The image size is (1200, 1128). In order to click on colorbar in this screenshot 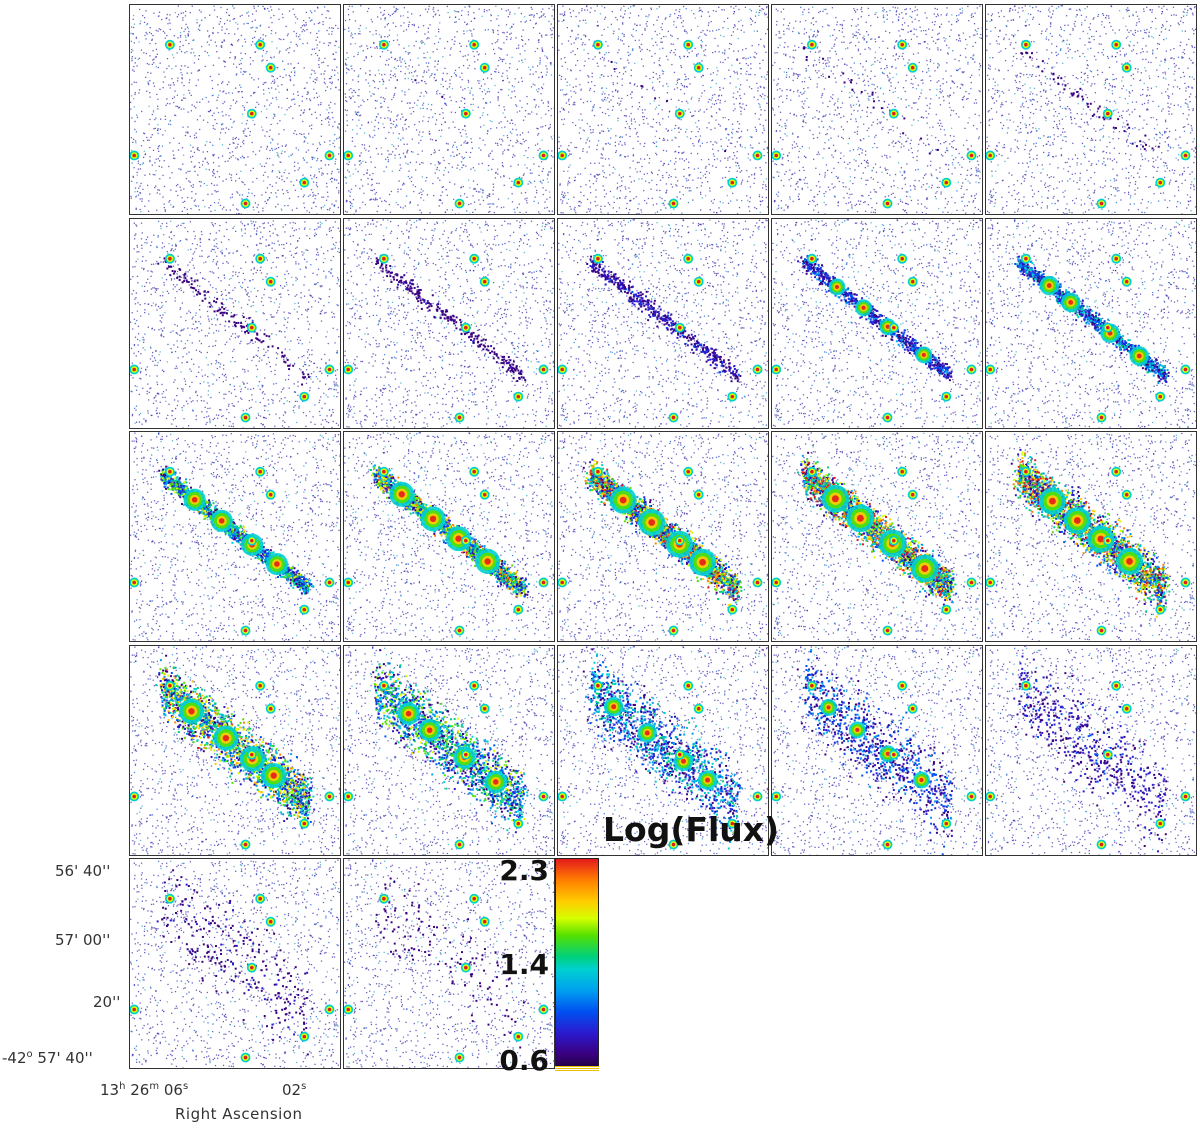, I will do `click(577, 965)`.